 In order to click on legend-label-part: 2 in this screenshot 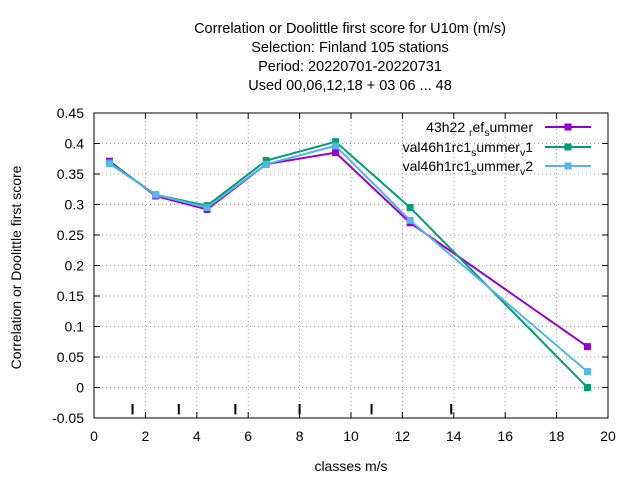, I will do `click(529, 166)`.